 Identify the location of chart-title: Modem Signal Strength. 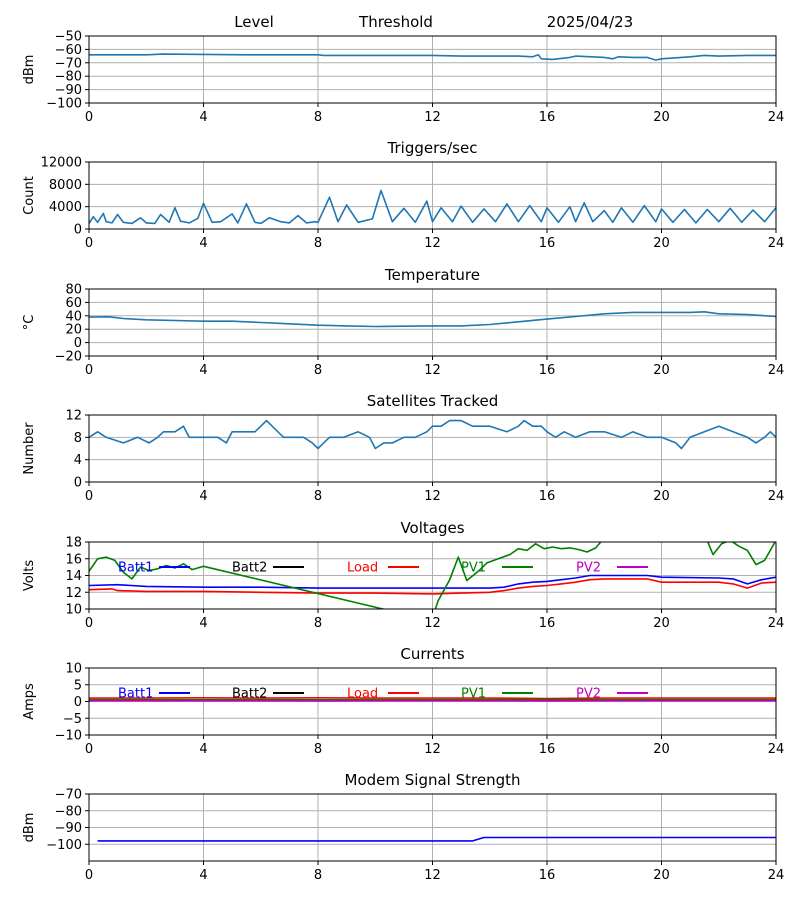
(433, 780).